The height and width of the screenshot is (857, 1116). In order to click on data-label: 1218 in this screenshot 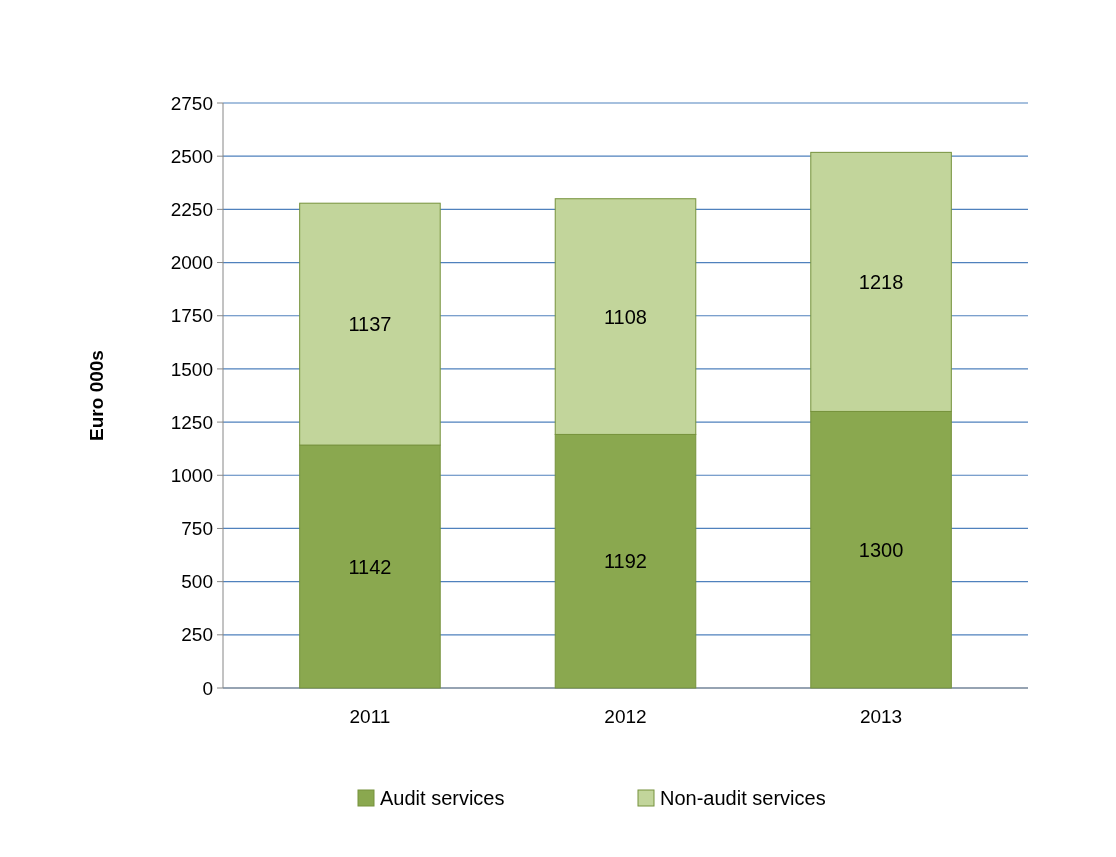, I will do `click(881, 281)`.